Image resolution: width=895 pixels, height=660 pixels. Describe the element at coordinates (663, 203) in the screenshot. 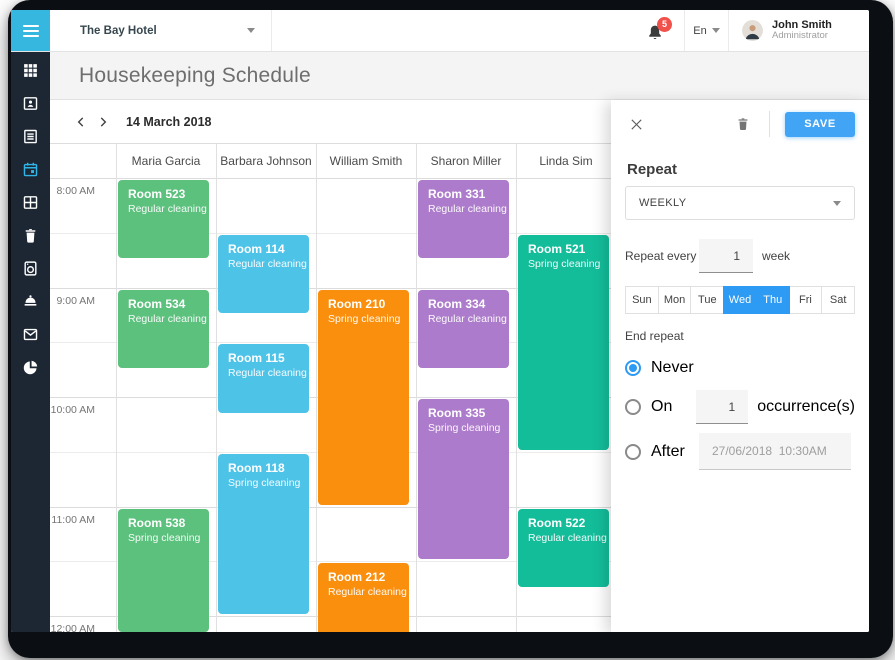

I see `frequency-value: WEEKLY` at that location.